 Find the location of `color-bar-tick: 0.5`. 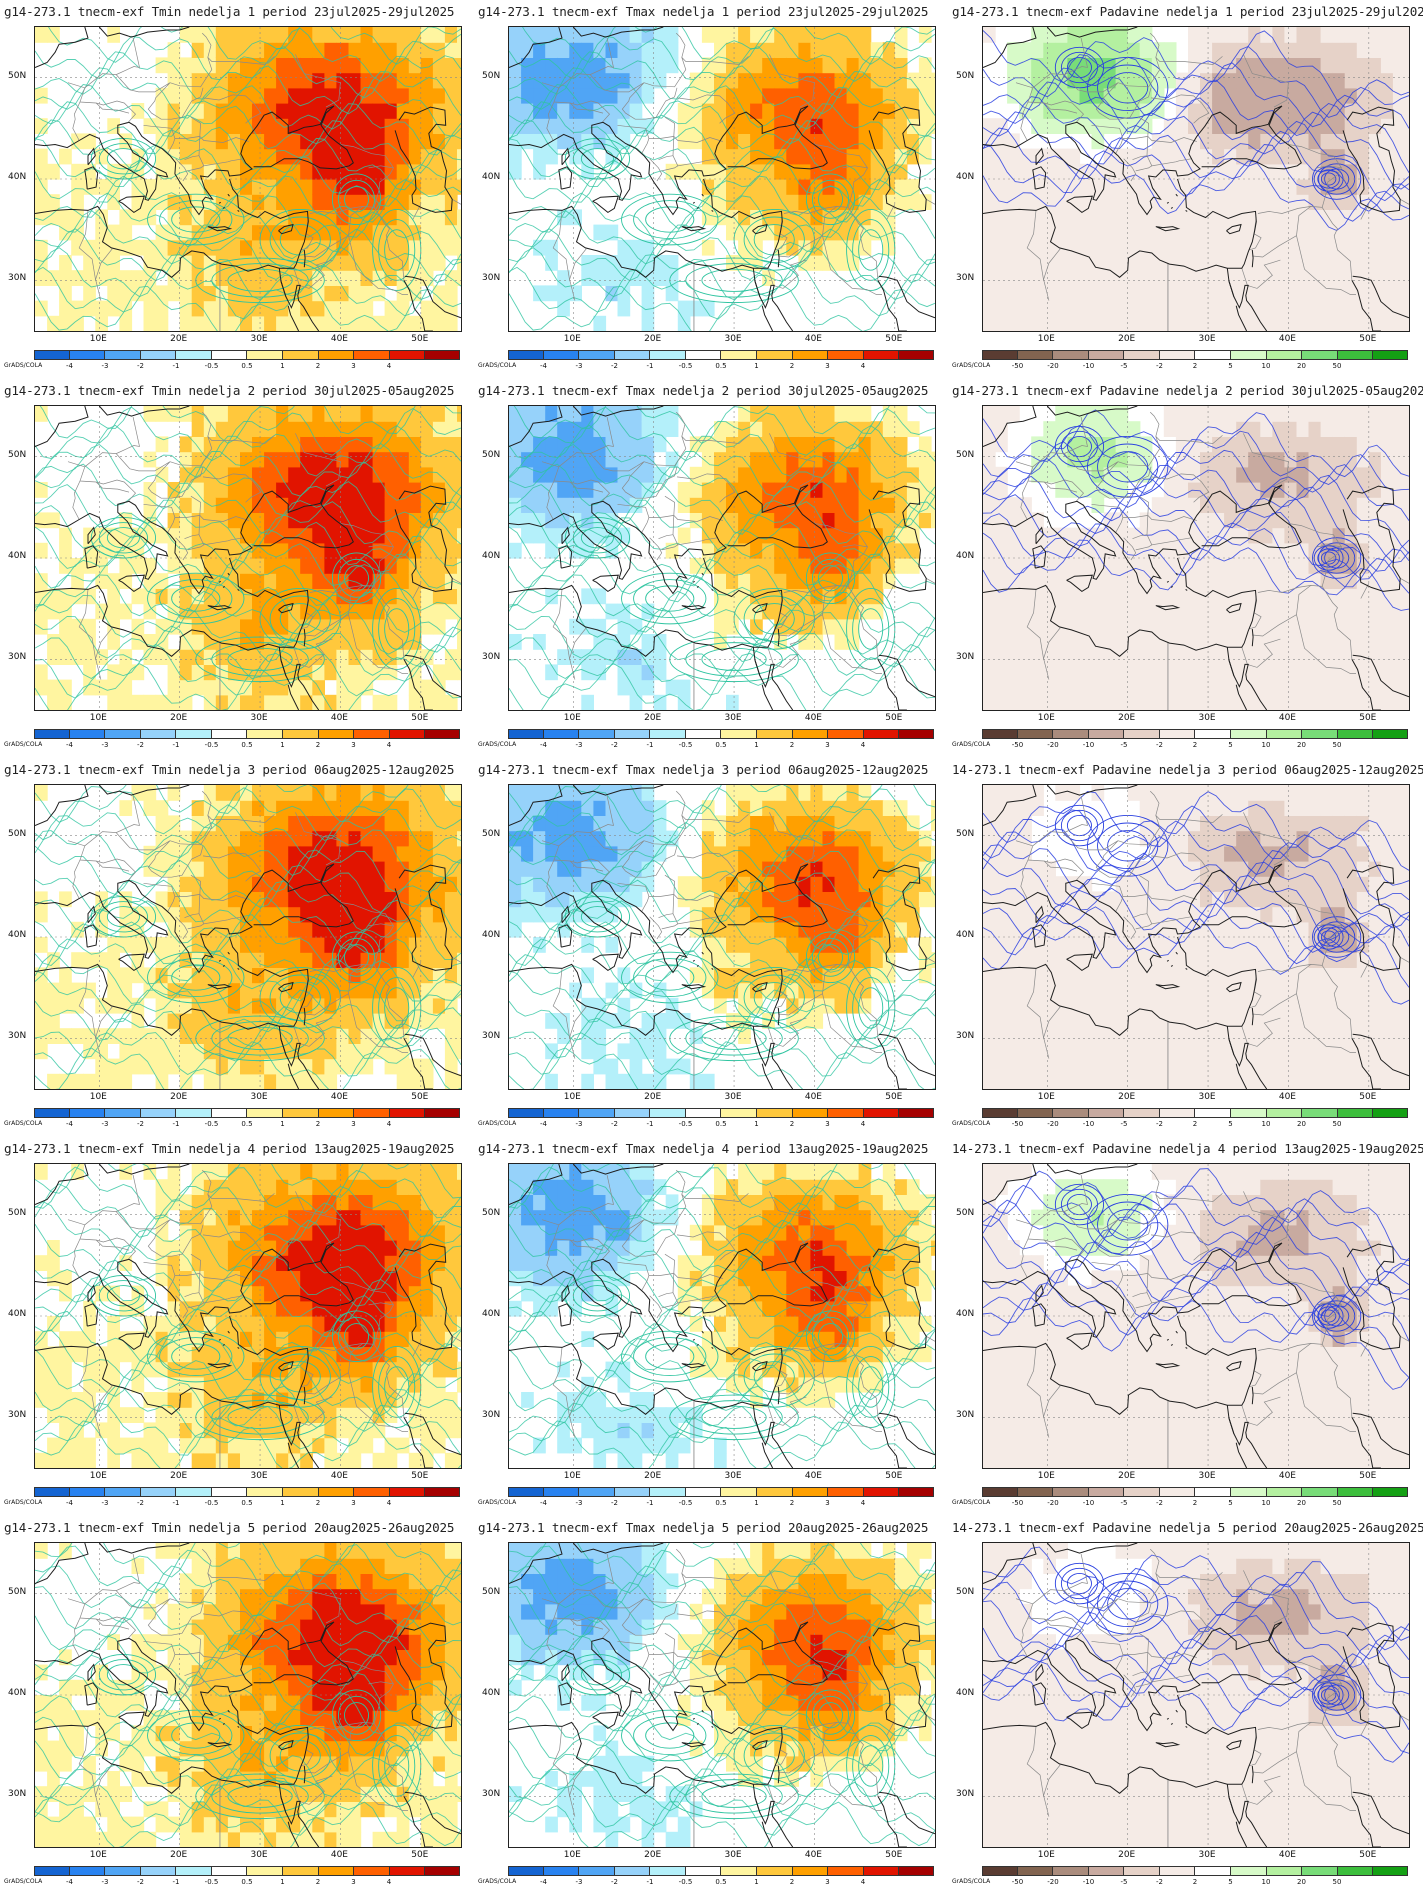

color-bar-tick: 0.5 is located at coordinates (247, 1124).